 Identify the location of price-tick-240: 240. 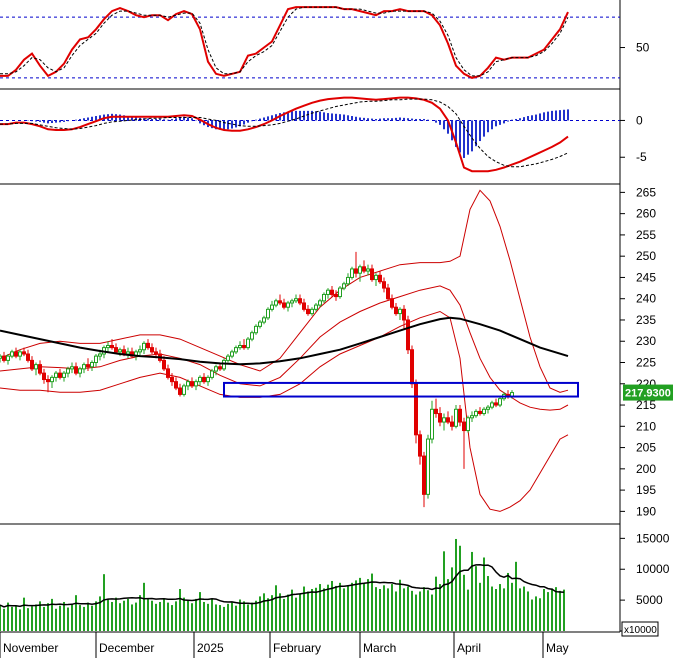
(646, 299).